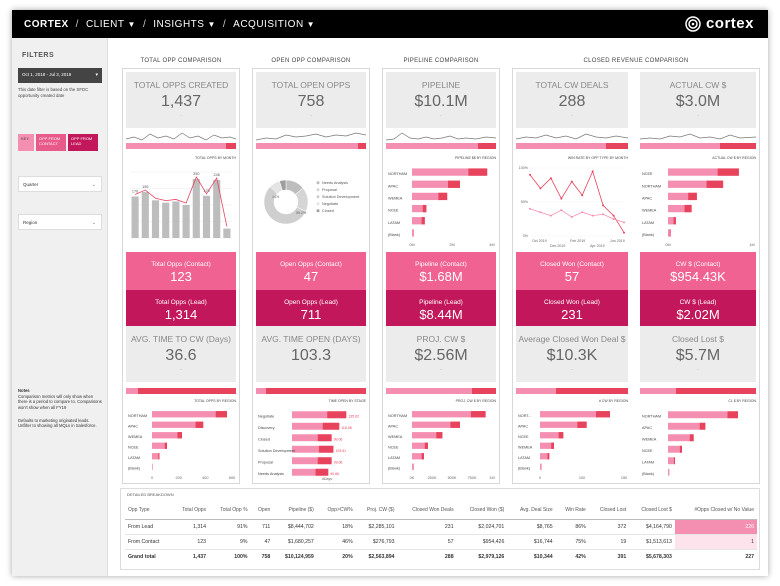 The image size is (780, 586). I want to click on kpi-label: PIPELINE, so click(441, 85).